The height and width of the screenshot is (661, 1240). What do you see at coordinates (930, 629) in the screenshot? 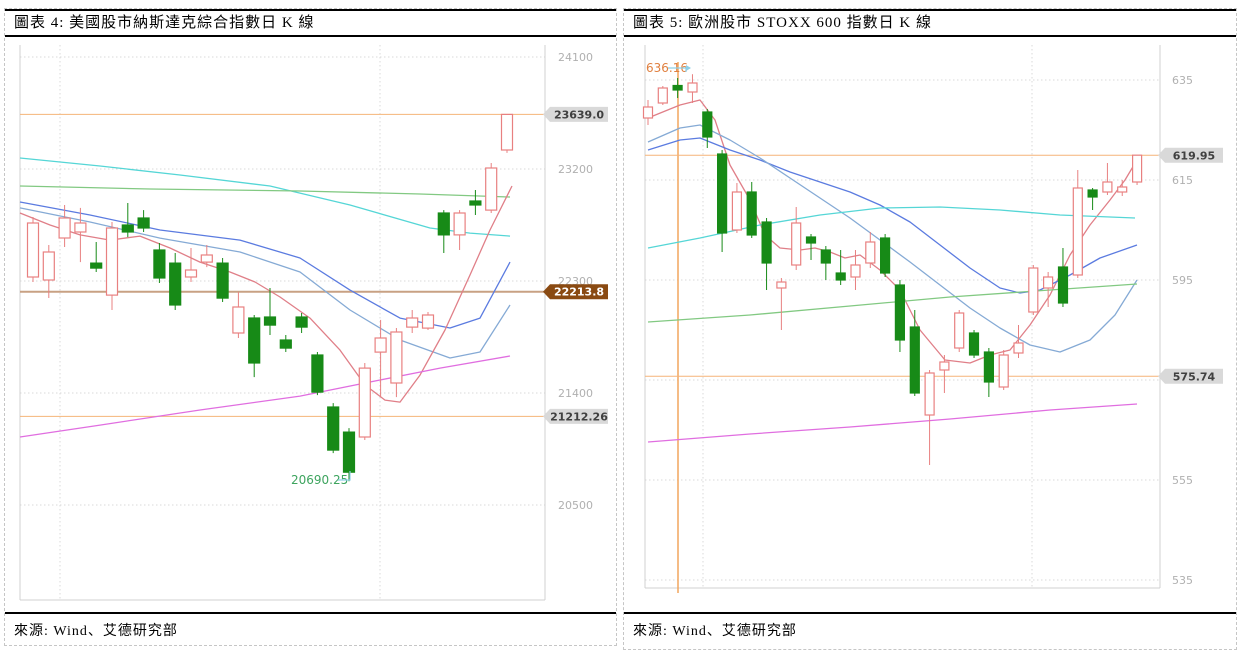
I see `figure-5-source: 來源: Wind、艾德研究部` at bounding box center [930, 629].